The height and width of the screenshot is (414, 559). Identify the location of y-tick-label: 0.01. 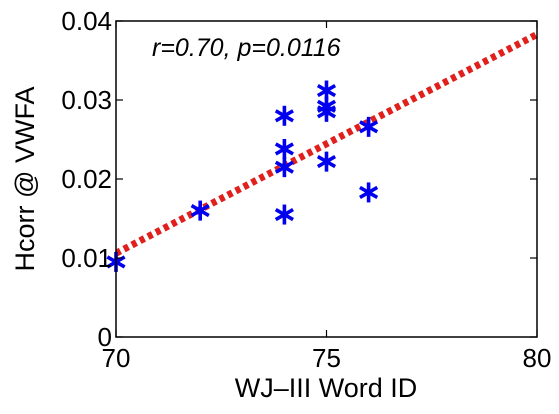
(86, 258).